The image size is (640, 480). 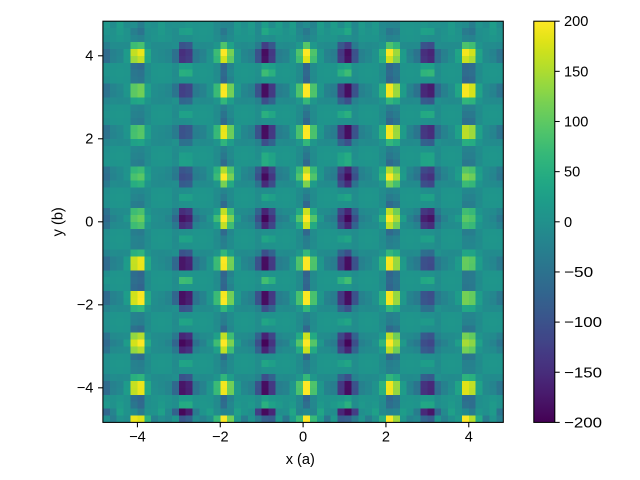 What do you see at coordinates (583, 323) in the screenshot?
I see `svg-text: −100` at bounding box center [583, 323].